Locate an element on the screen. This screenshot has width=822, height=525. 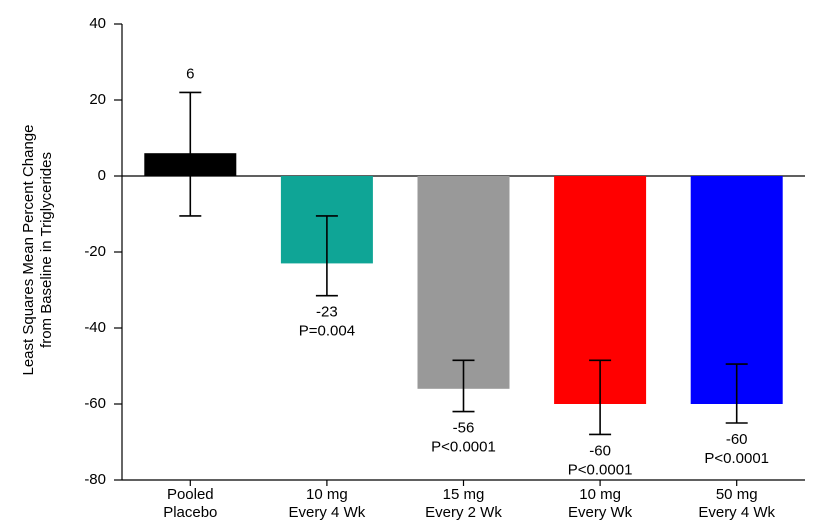
x-tick-label: 10 mg Every 4 Wk is located at coordinates (327, 503).